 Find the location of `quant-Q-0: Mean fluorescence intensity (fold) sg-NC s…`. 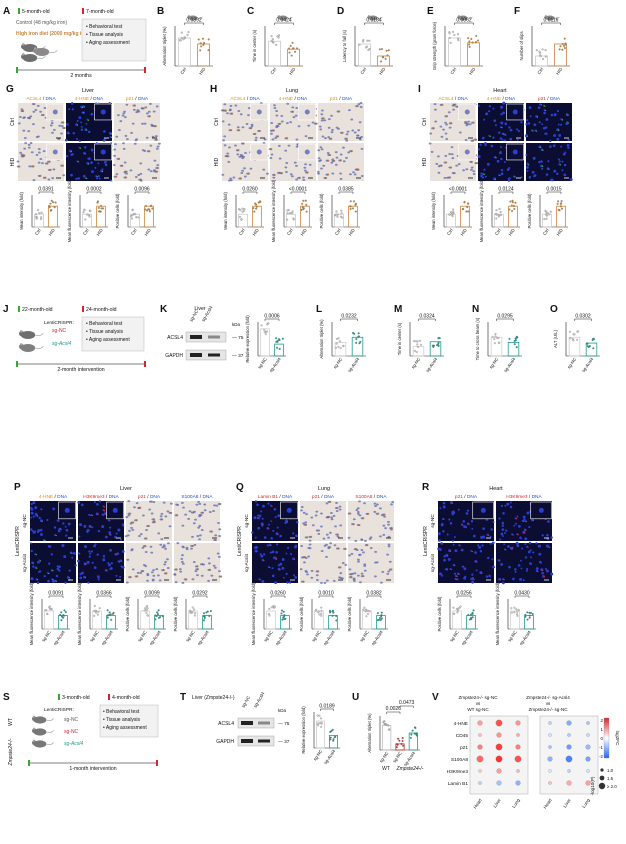

quant-Q-0: Mean fluorescence intensity (fold) sg-NC s… is located at coordinates (271, 614).